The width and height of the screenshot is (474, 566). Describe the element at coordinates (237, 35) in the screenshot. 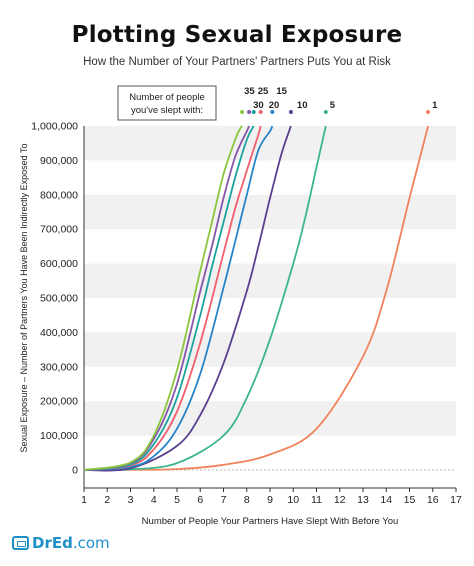

I see `chart-title: Plotting Sexual Exposure` at that location.